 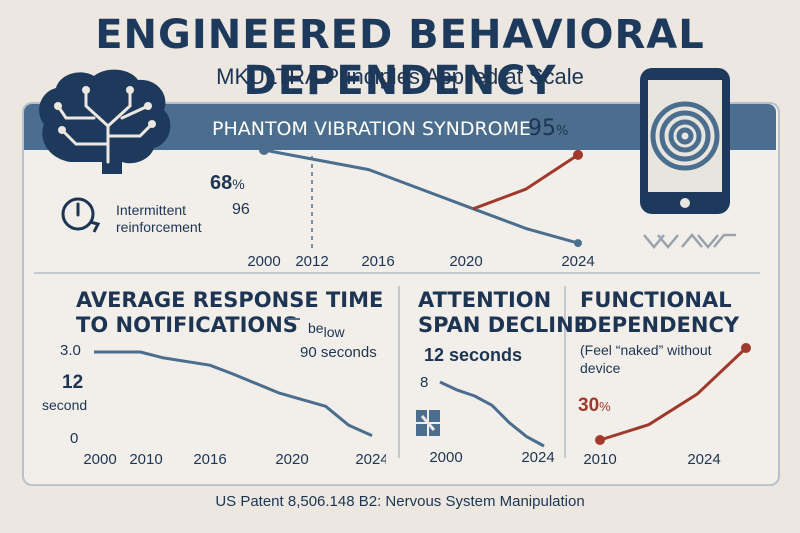 What do you see at coordinates (548, 128) in the screenshot?
I see `banner-percentage: 95%` at bounding box center [548, 128].